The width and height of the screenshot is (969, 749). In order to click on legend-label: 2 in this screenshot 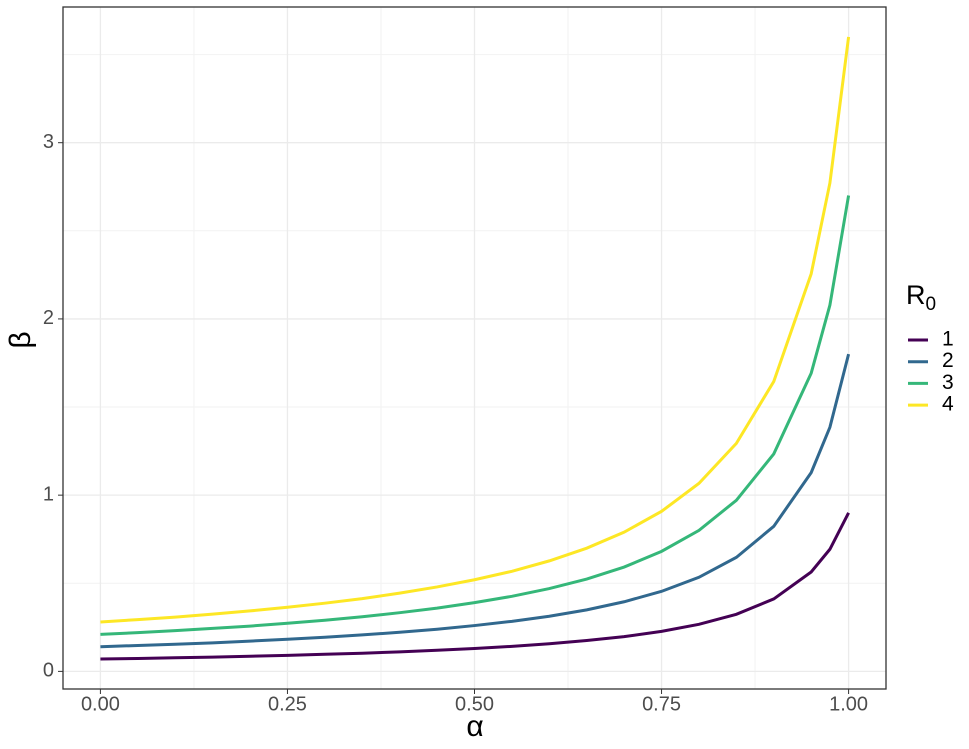, I will do `click(948, 360)`.